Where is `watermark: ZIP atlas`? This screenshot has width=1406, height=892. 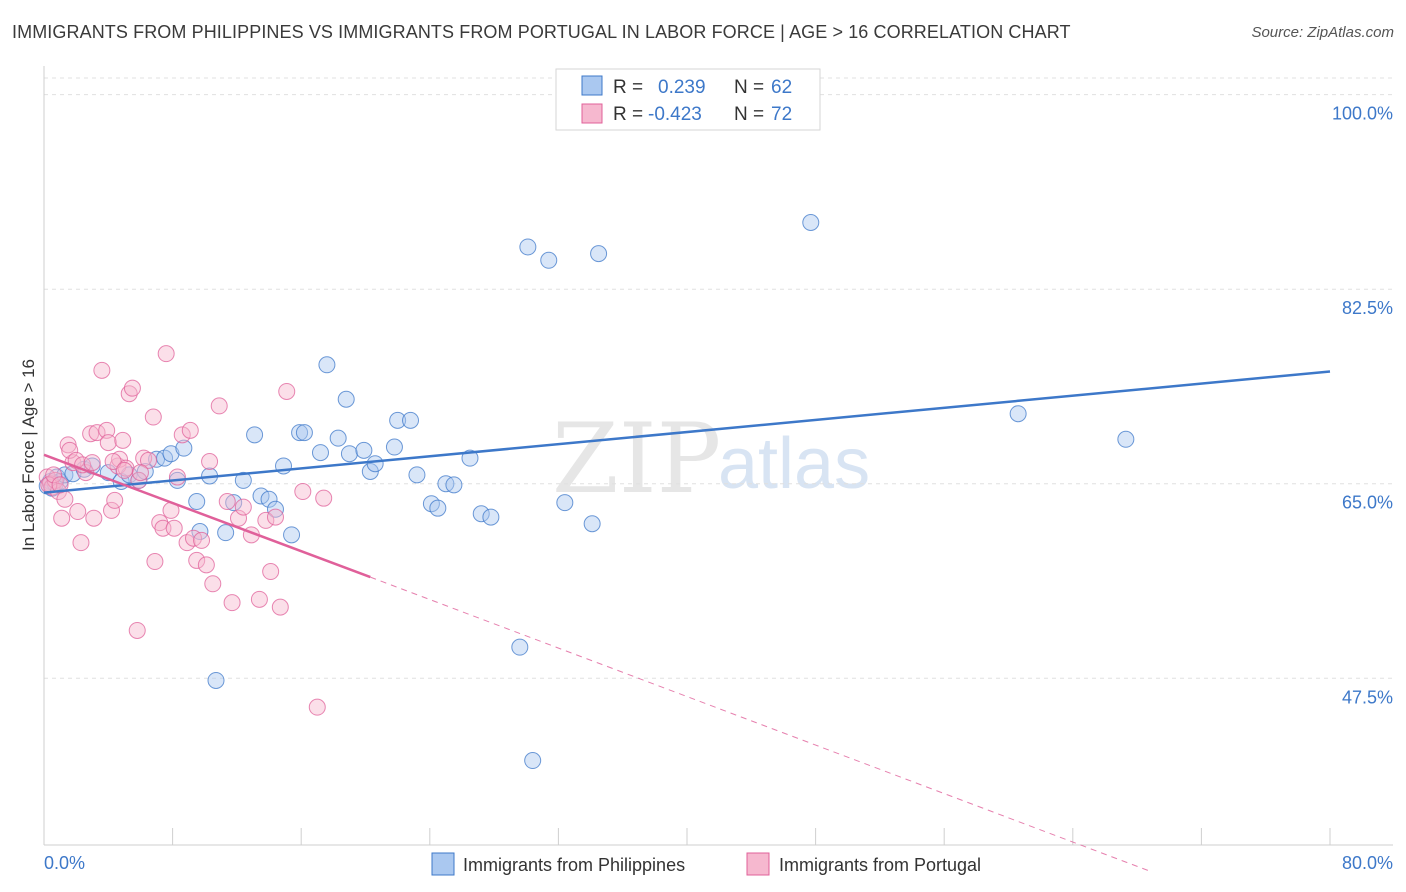
watermark: ZIP atlas is located at coordinates (711, 459).